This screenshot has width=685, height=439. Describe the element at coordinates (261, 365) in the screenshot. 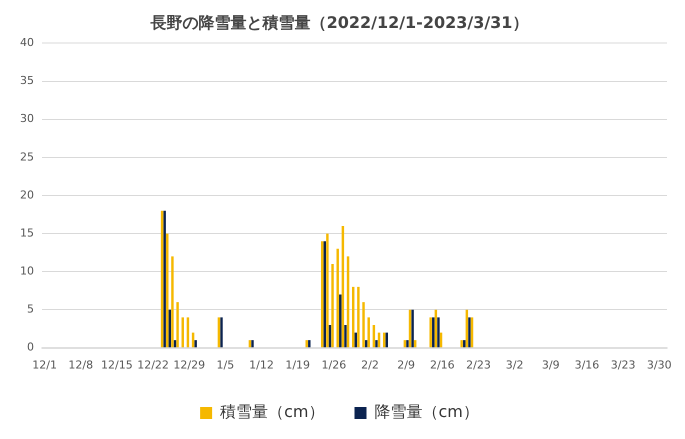

I see `x-tick-label: 1/12` at that location.